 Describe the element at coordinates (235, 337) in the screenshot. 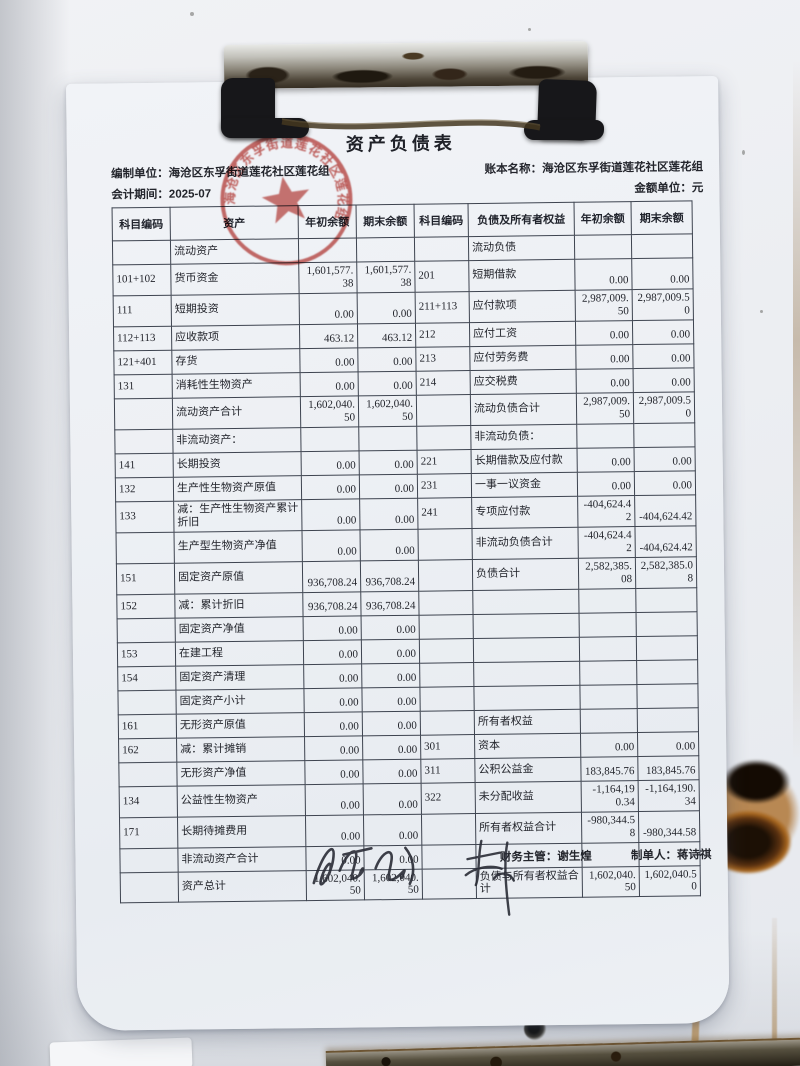

I see `table-cell: 应收款项` at that location.